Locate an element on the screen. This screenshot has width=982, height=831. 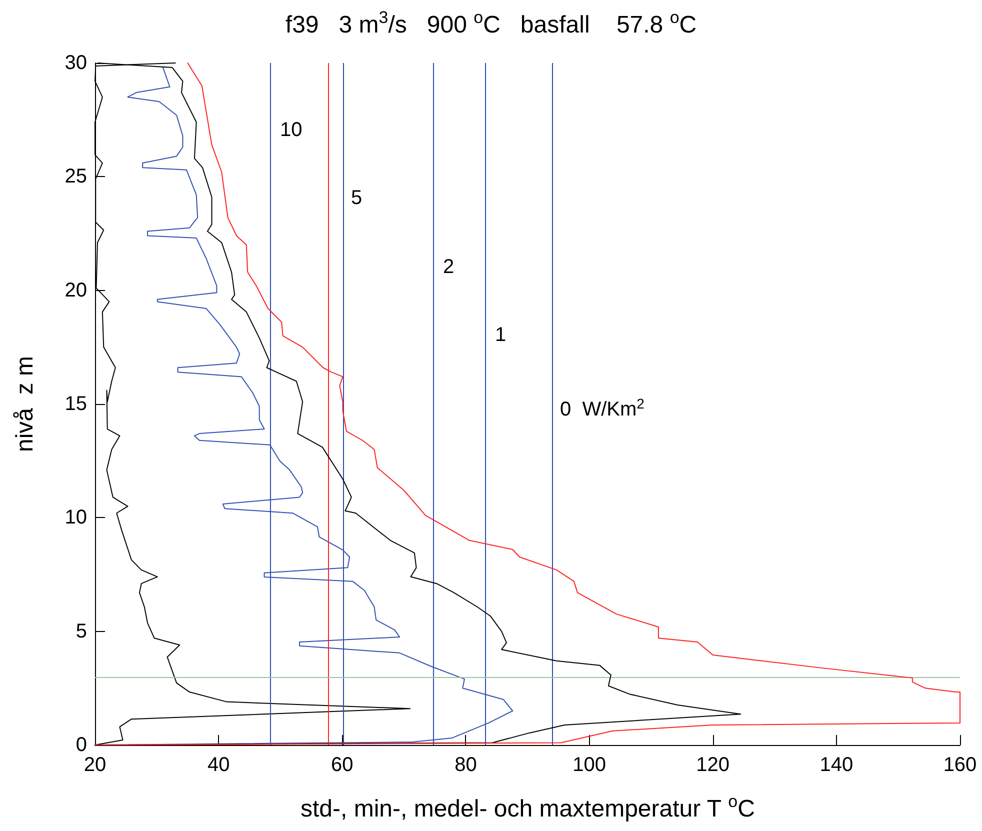
x-tick-label: 160 is located at coordinates (960, 765).